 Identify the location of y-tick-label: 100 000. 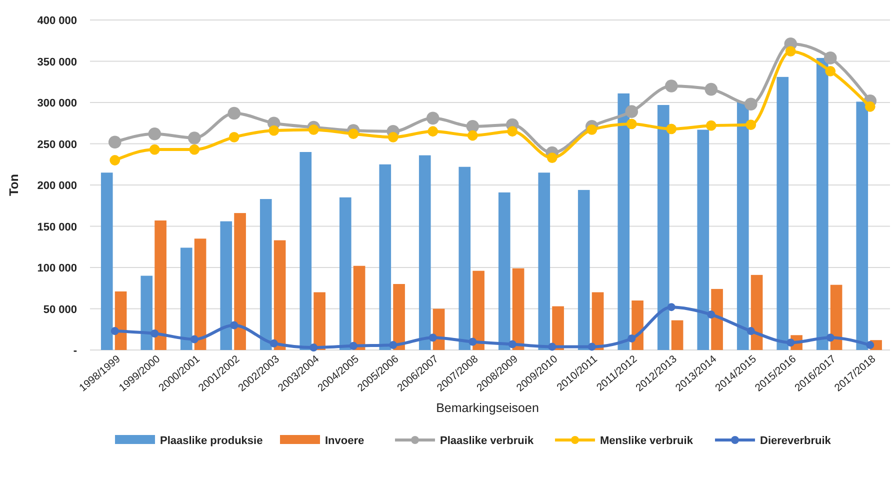
(57, 268).